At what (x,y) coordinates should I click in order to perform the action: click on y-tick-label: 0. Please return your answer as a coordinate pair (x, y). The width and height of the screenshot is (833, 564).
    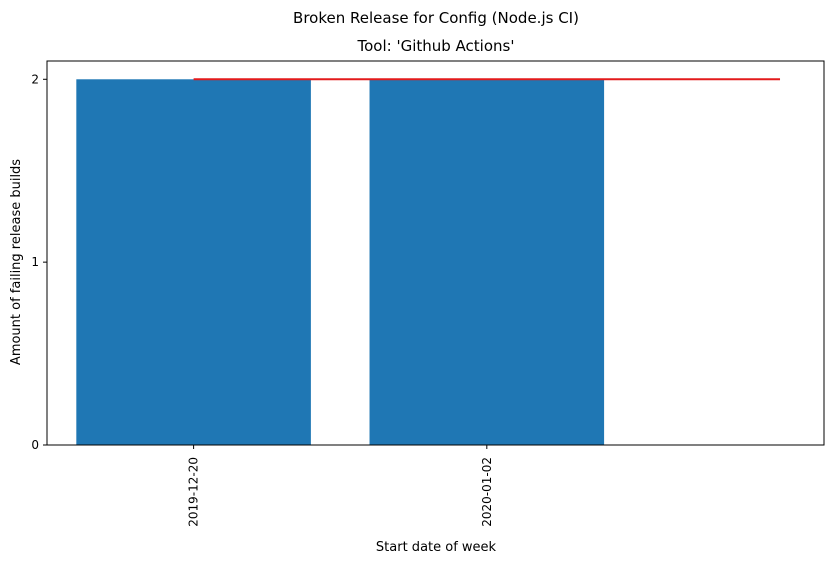
    Looking at the image, I should click on (35, 445).